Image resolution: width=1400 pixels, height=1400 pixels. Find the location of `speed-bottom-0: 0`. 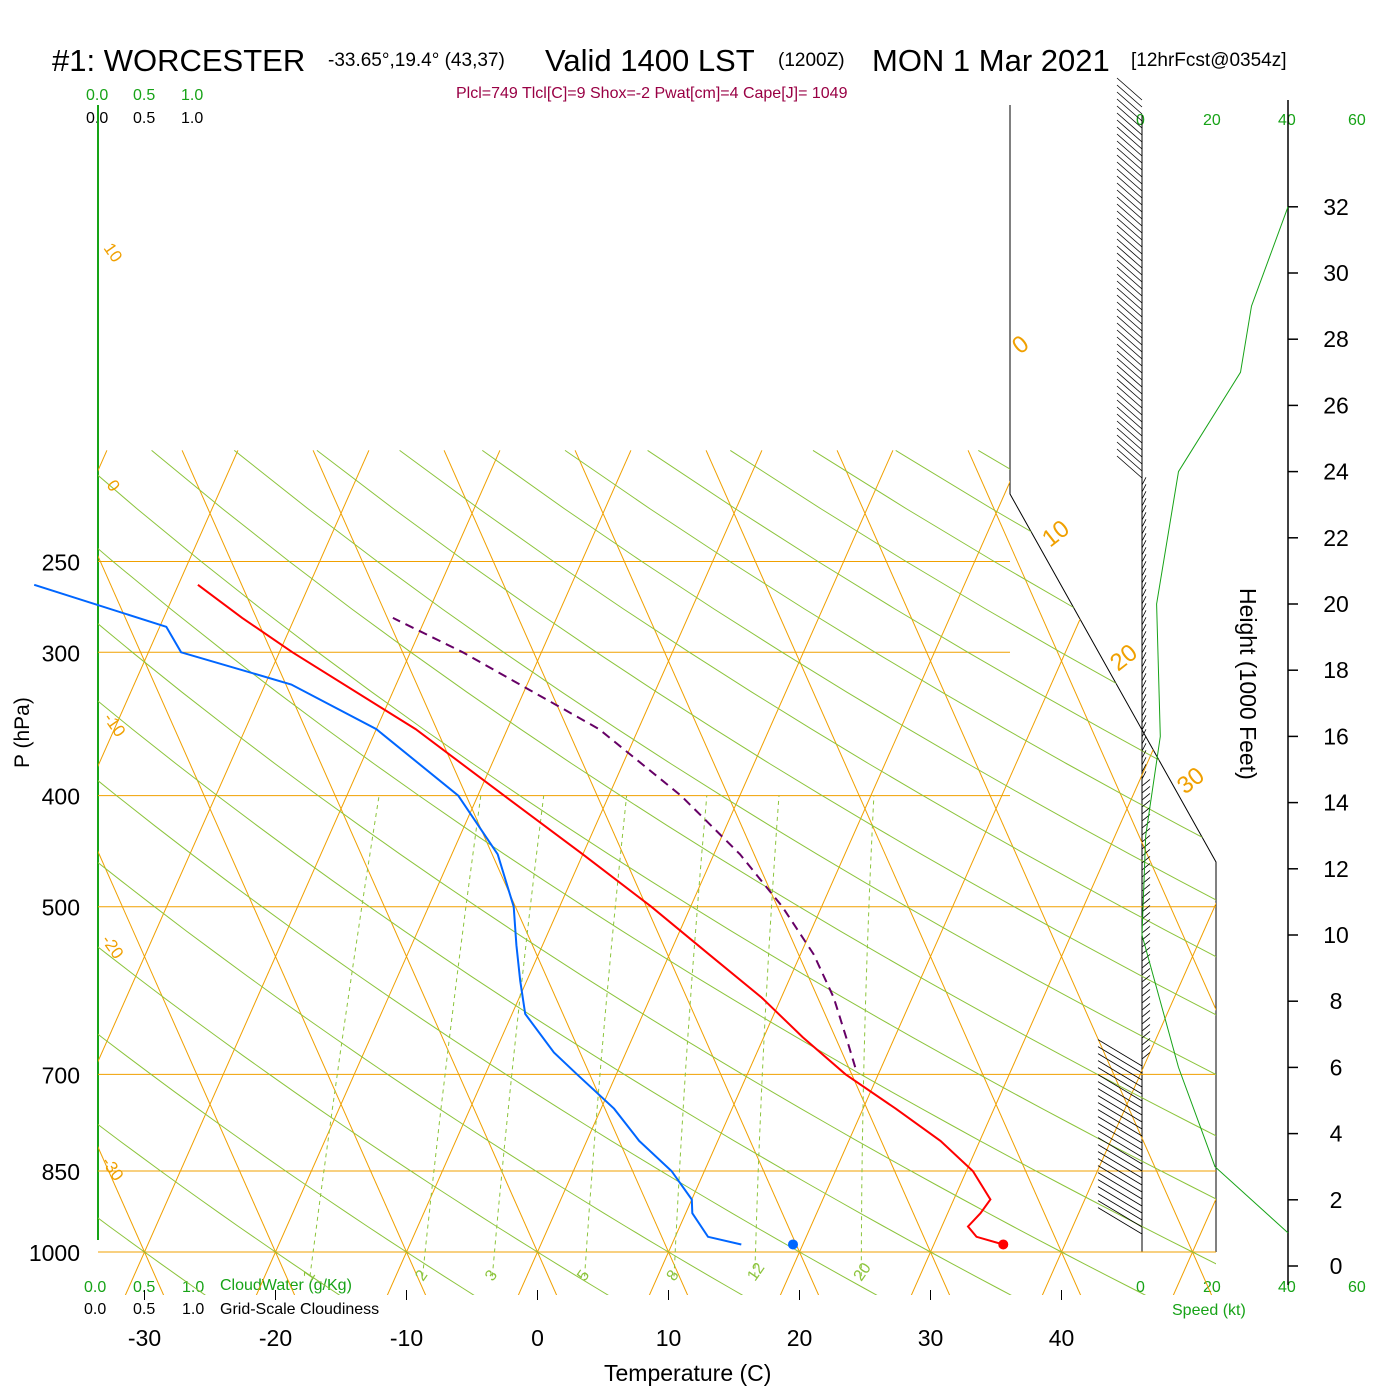

speed-bottom-0: 0 is located at coordinates (1140, 1287).